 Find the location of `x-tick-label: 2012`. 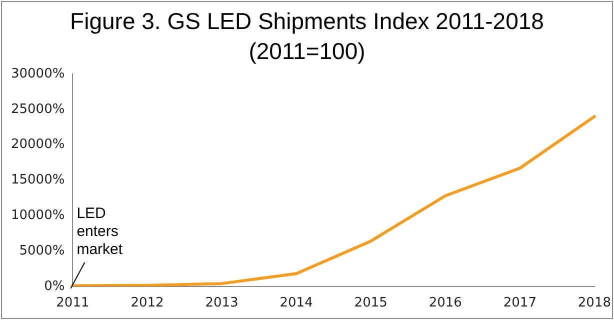

x-tick-label: 2012 is located at coordinates (147, 303).